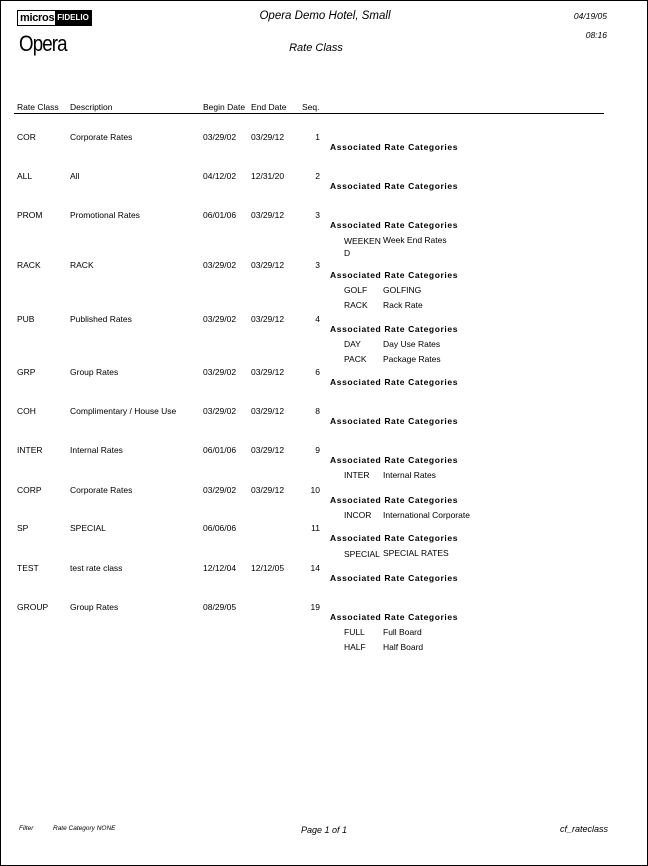  What do you see at coordinates (355, 646) in the screenshot?
I see `category-code: HALF` at bounding box center [355, 646].